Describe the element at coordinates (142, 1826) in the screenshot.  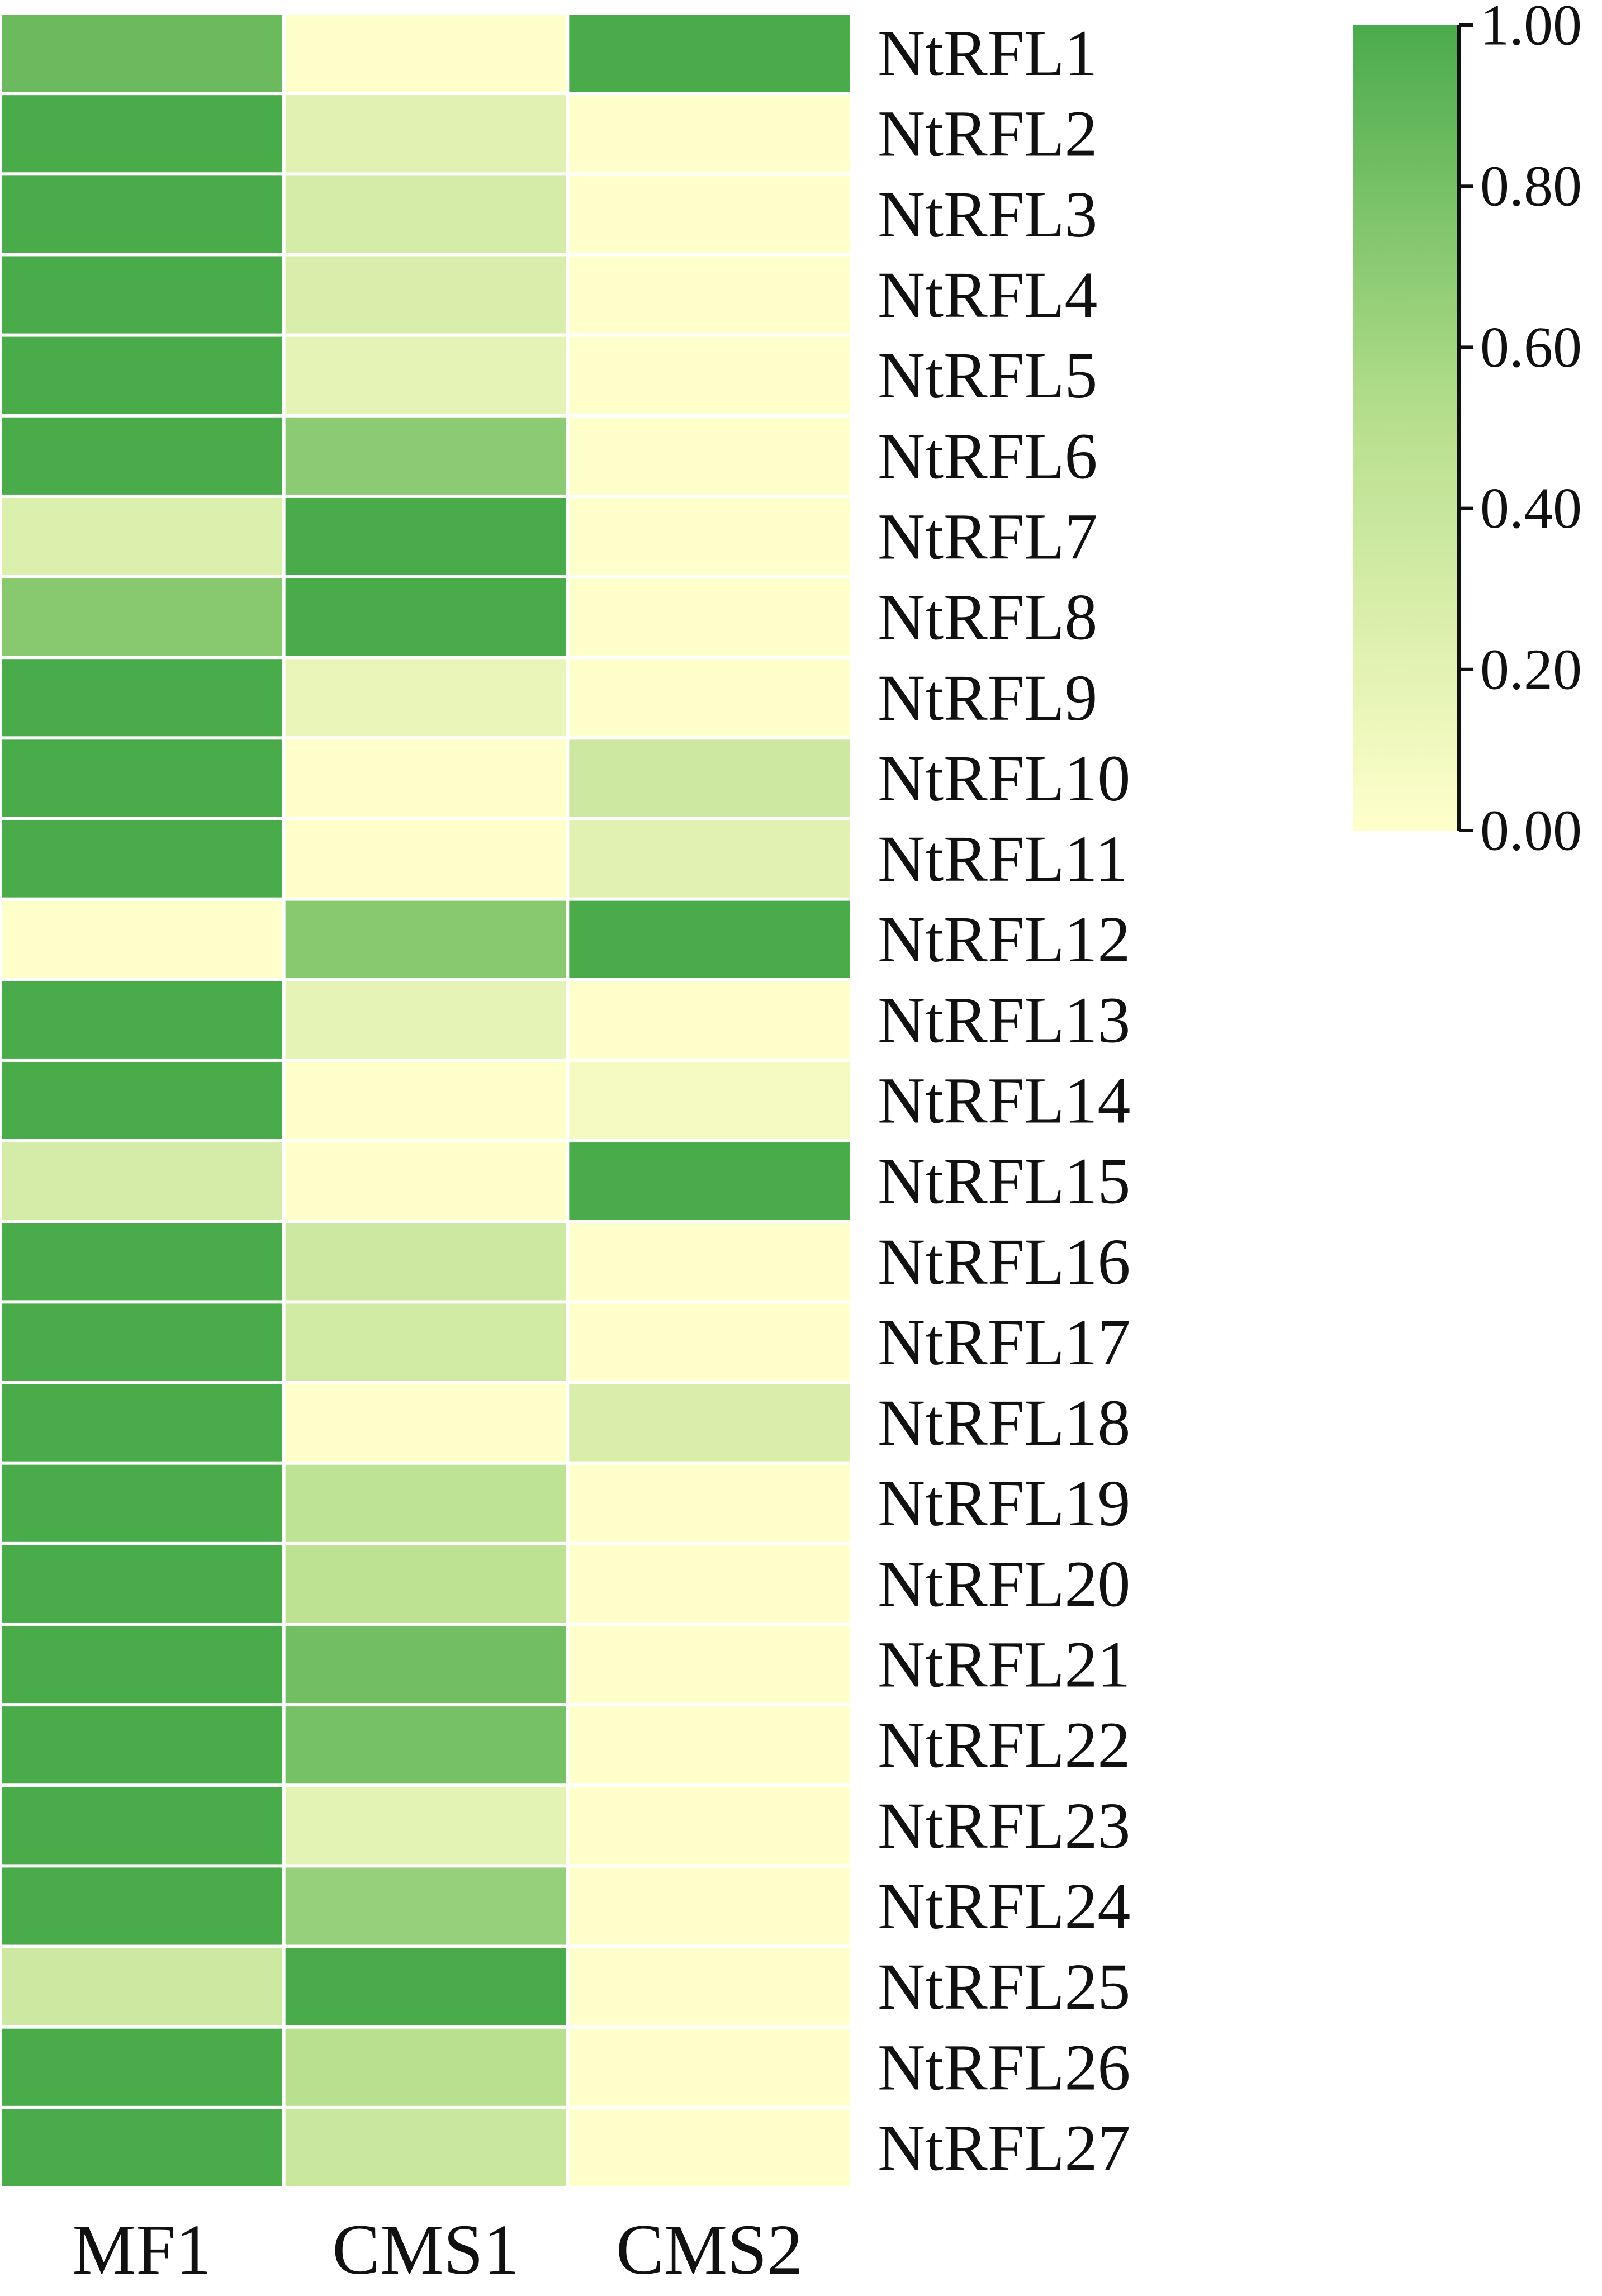
I see `heatmap-cell-ntrfl23-mf1` at that location.